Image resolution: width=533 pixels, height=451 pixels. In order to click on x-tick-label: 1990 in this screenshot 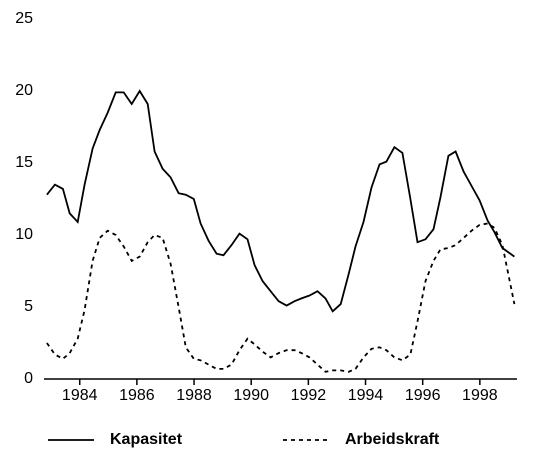, I will do `click(251, 395)`.